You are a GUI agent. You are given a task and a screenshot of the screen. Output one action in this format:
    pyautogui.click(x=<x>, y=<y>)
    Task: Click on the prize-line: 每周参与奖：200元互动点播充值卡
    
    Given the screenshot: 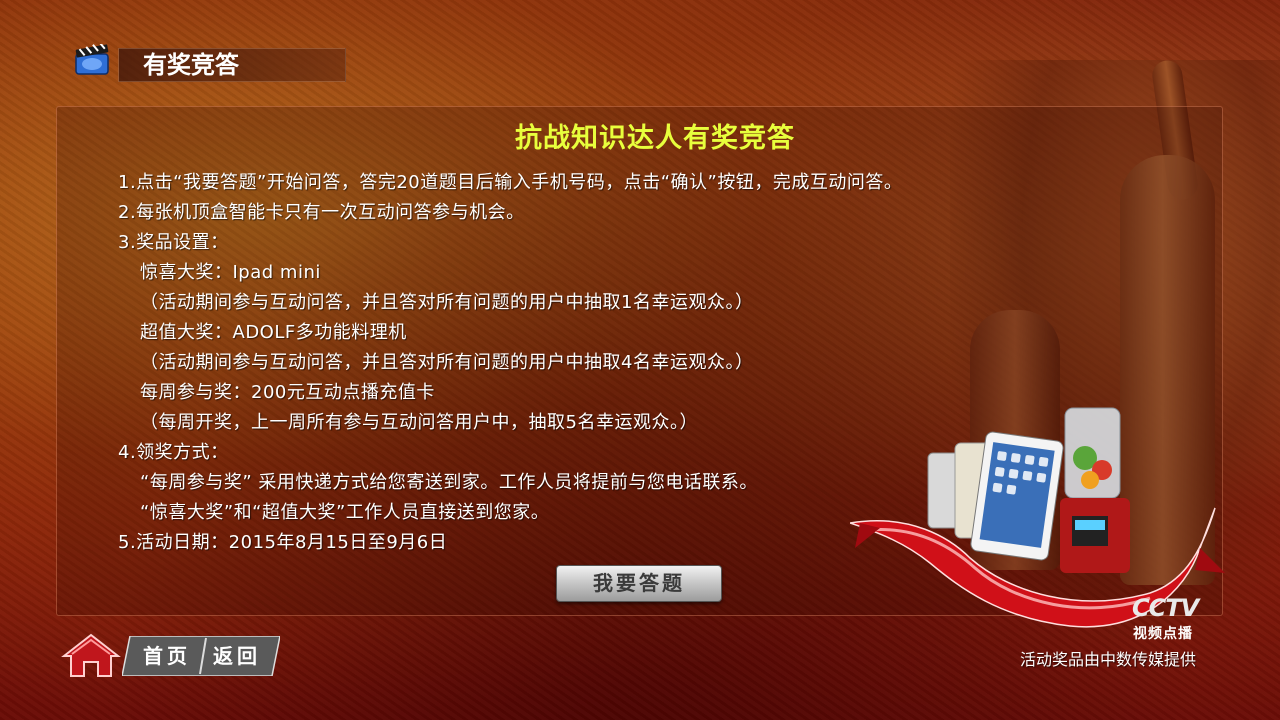 What is the action you would take?
    pyautogui.click(x=287, y=392)
    